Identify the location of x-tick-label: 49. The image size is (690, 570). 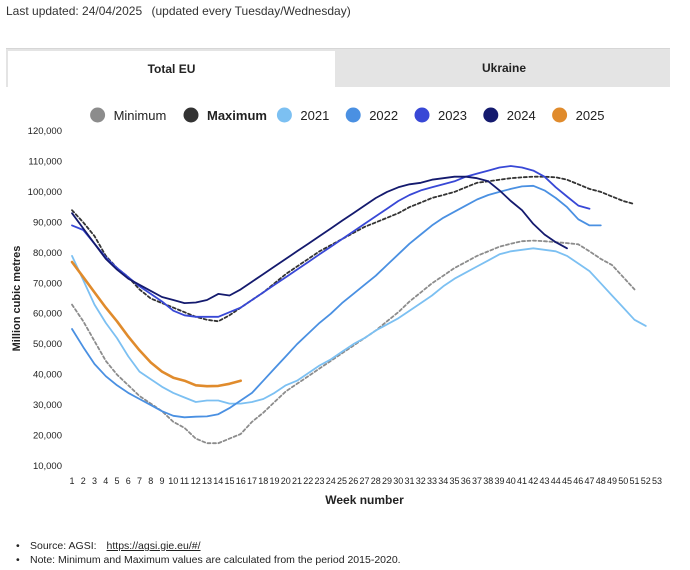
(612, 481).